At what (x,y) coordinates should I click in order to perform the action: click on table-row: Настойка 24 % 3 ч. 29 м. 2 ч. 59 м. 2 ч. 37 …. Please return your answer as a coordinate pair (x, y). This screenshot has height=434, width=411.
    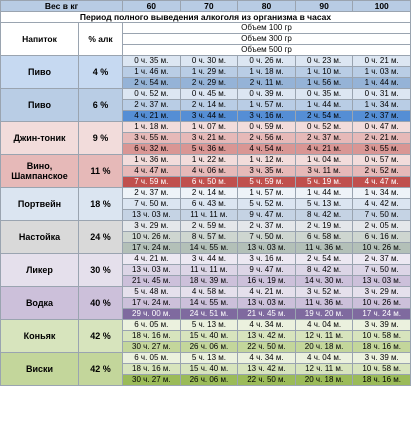
    Looking at the image, I should click on (205, 237).